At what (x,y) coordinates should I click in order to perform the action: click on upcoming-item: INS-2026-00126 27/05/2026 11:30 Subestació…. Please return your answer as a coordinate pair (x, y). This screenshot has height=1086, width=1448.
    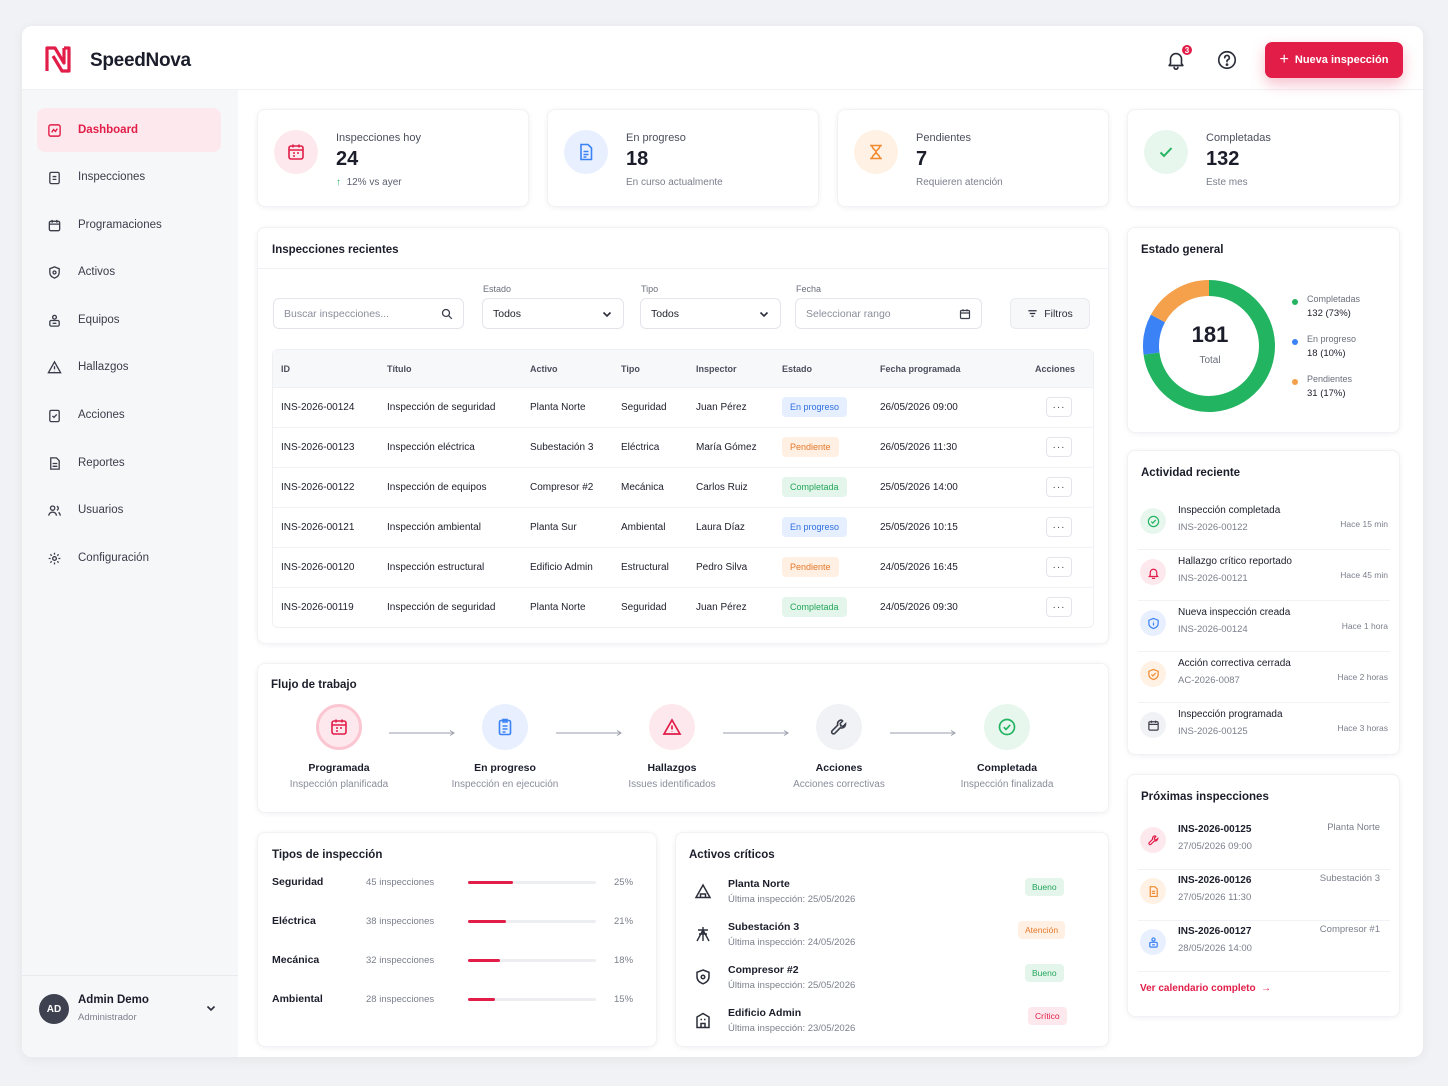
    Looking at the image, I should click on (1264, 895).